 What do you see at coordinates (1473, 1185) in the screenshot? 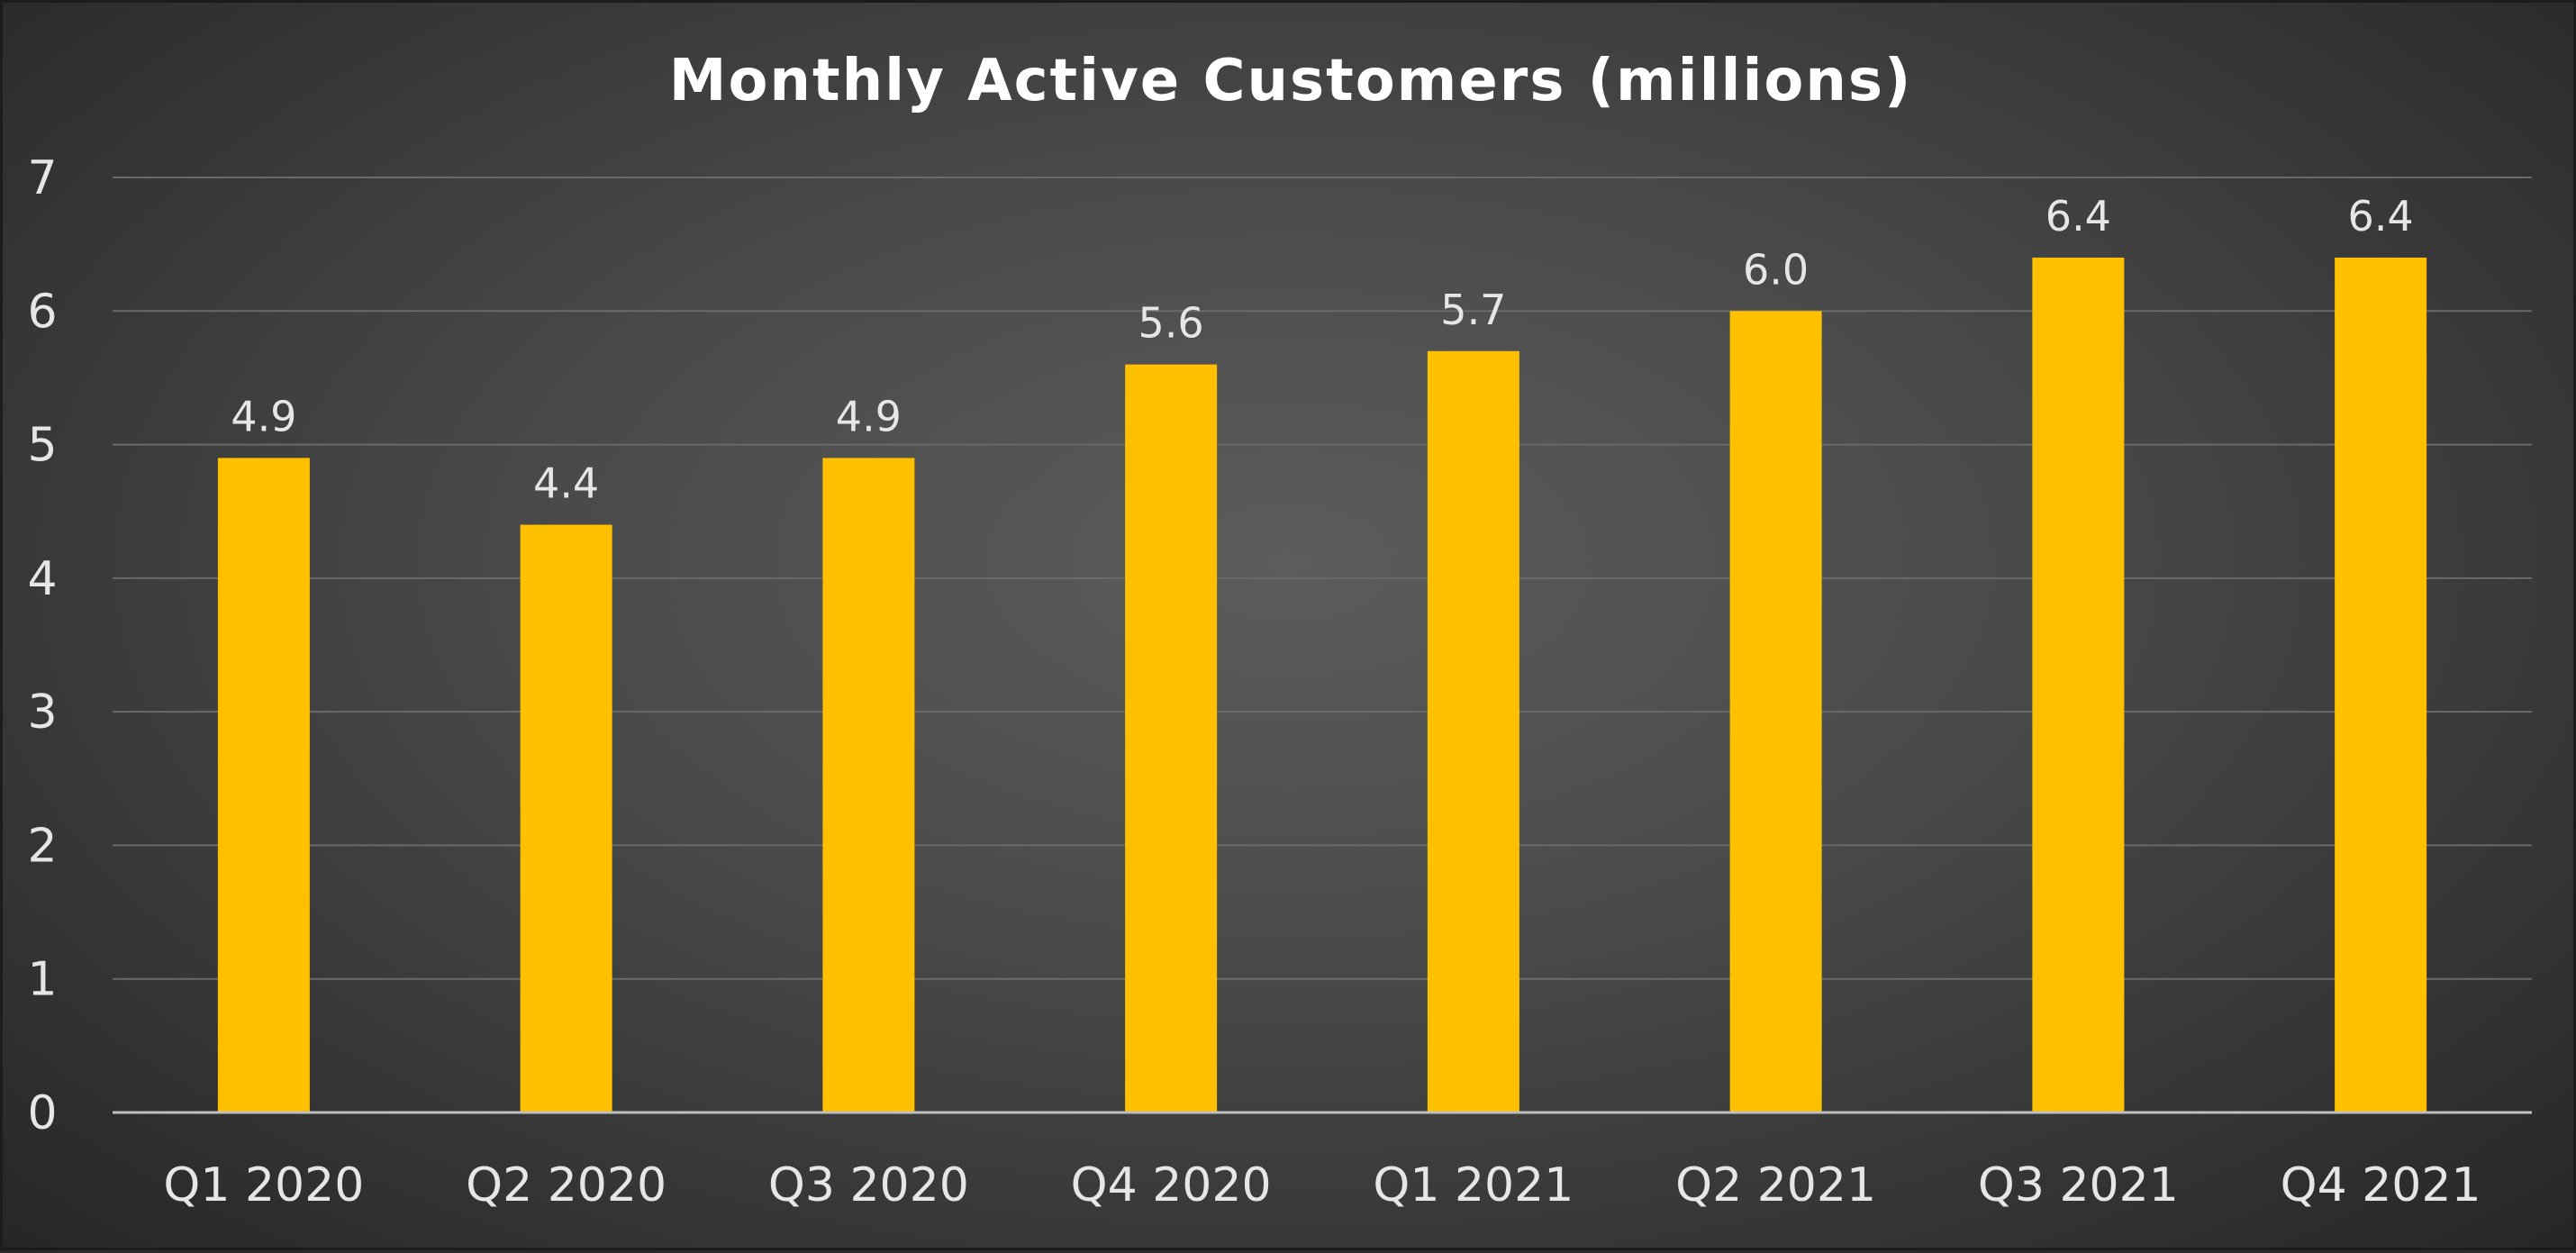
I see `x-category-label: Q1 2021` at bounding box center [1473, 1185].